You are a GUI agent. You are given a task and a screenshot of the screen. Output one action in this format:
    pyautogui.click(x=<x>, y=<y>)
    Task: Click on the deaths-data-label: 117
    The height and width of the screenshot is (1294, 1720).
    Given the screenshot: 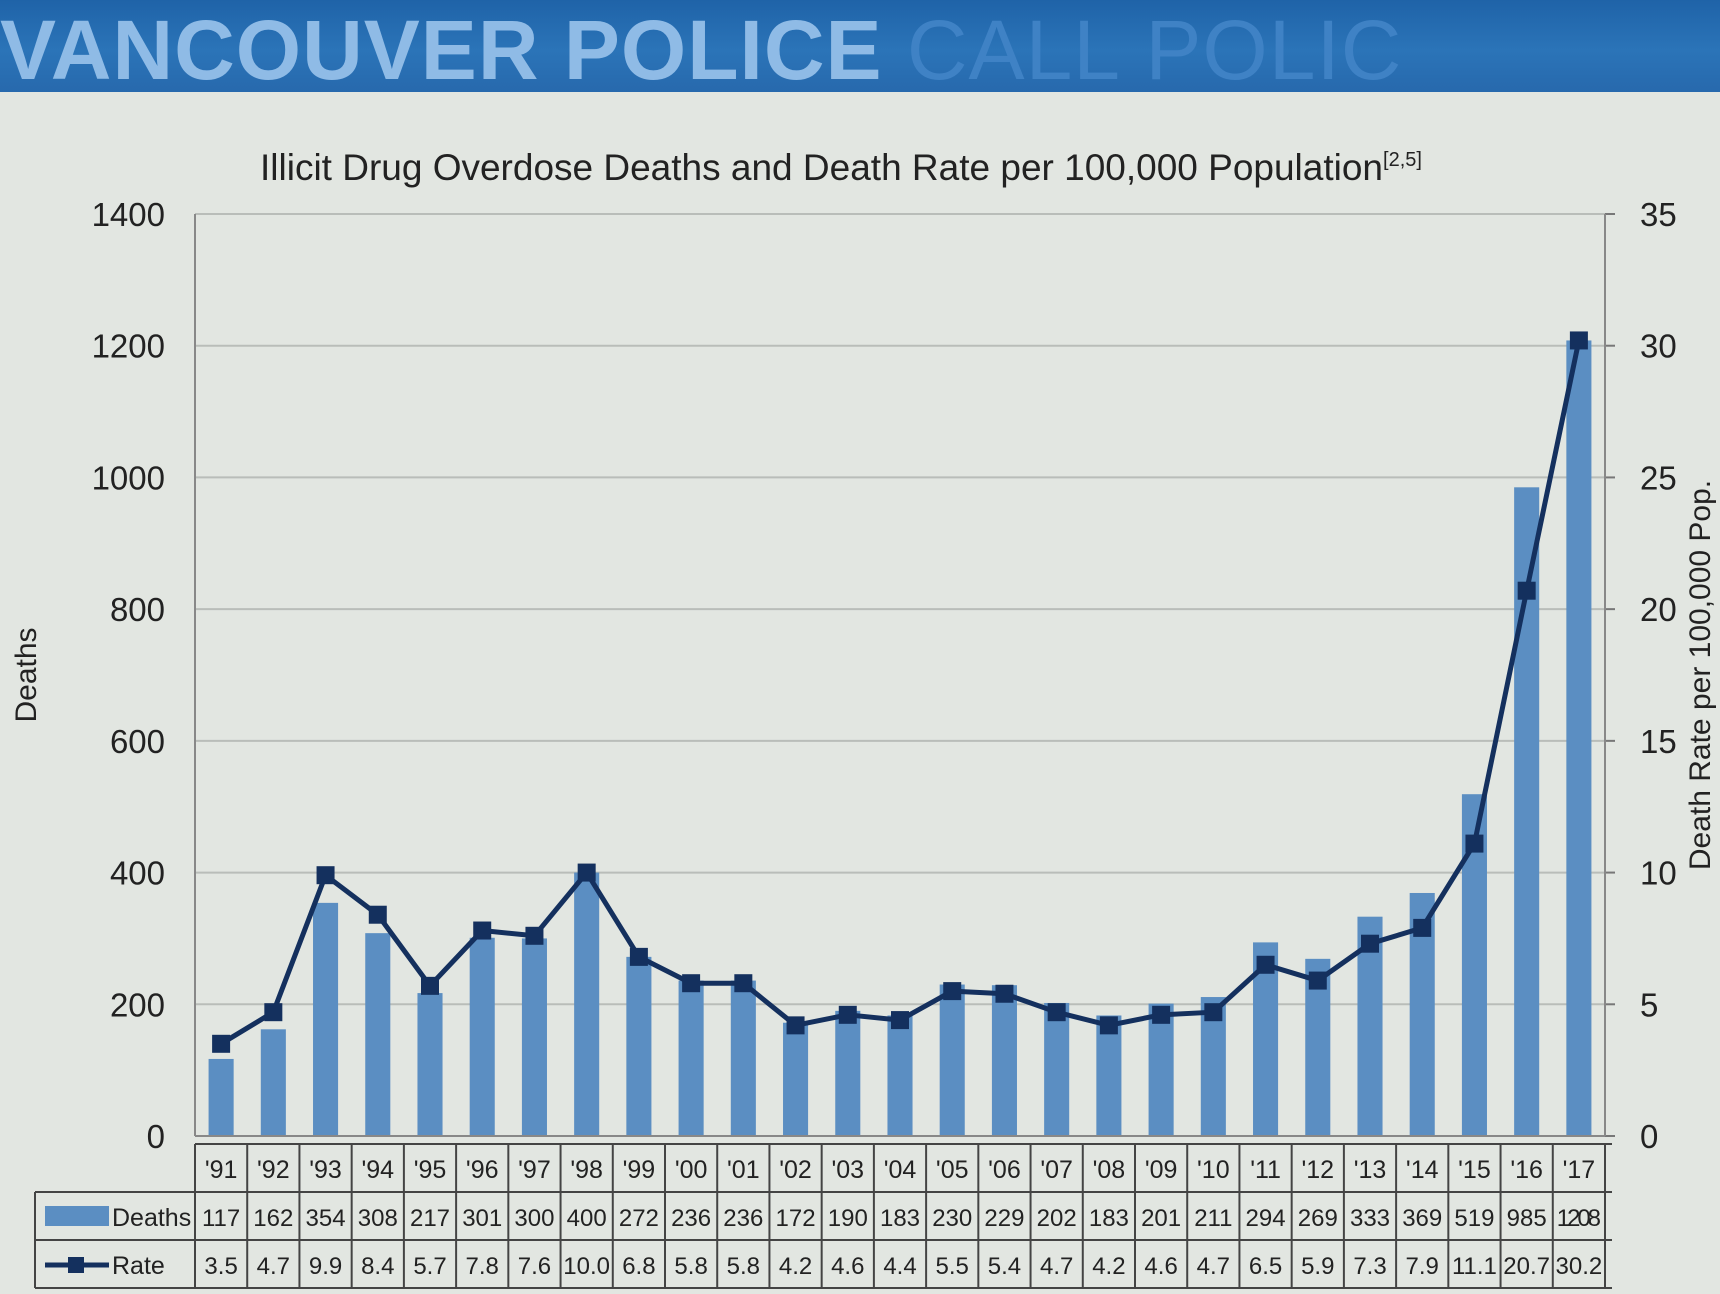 What is the action you would take?
    pyautogui.click(x=221, y=1218)
    